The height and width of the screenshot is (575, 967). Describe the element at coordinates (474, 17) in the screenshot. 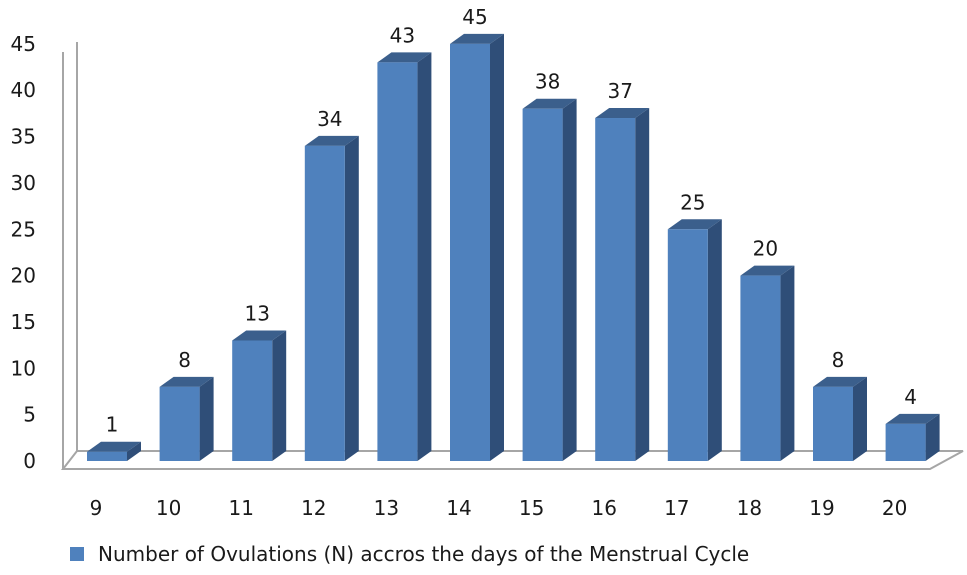

I see `data-label: 45` at that location.